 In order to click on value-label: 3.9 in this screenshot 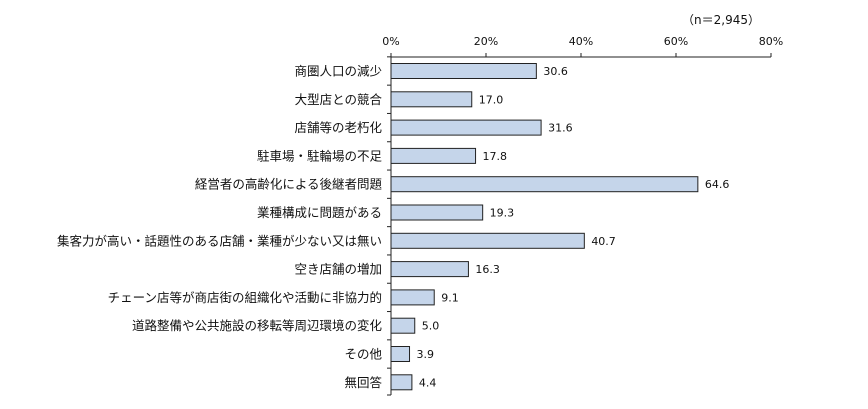, I will do `click(426, 354)`.